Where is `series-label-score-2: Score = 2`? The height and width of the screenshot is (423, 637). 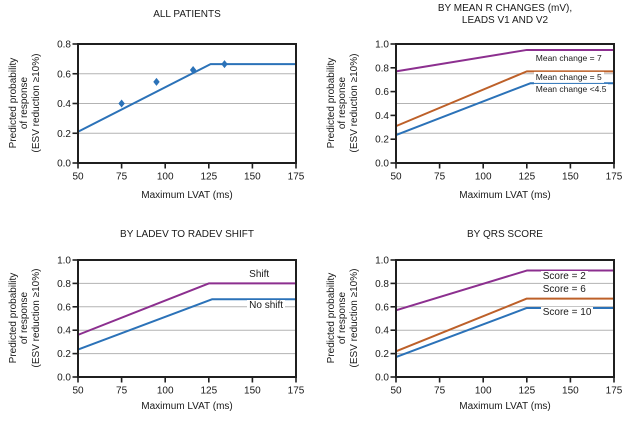
series-label-score-2: Score = 2 is located at coordinates (564, 276).